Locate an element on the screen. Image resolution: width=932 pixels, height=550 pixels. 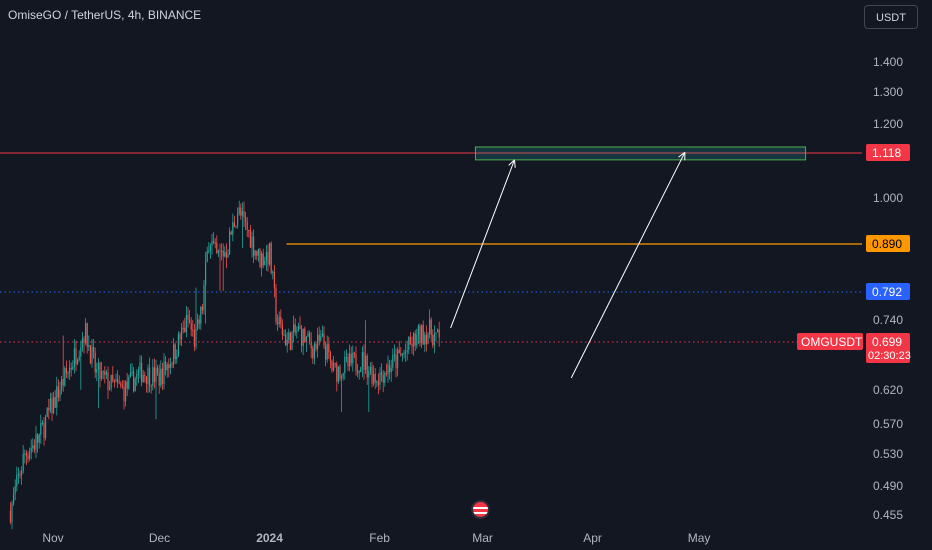
price-tick-label: 0.455 is located at coordinates (888, 515).